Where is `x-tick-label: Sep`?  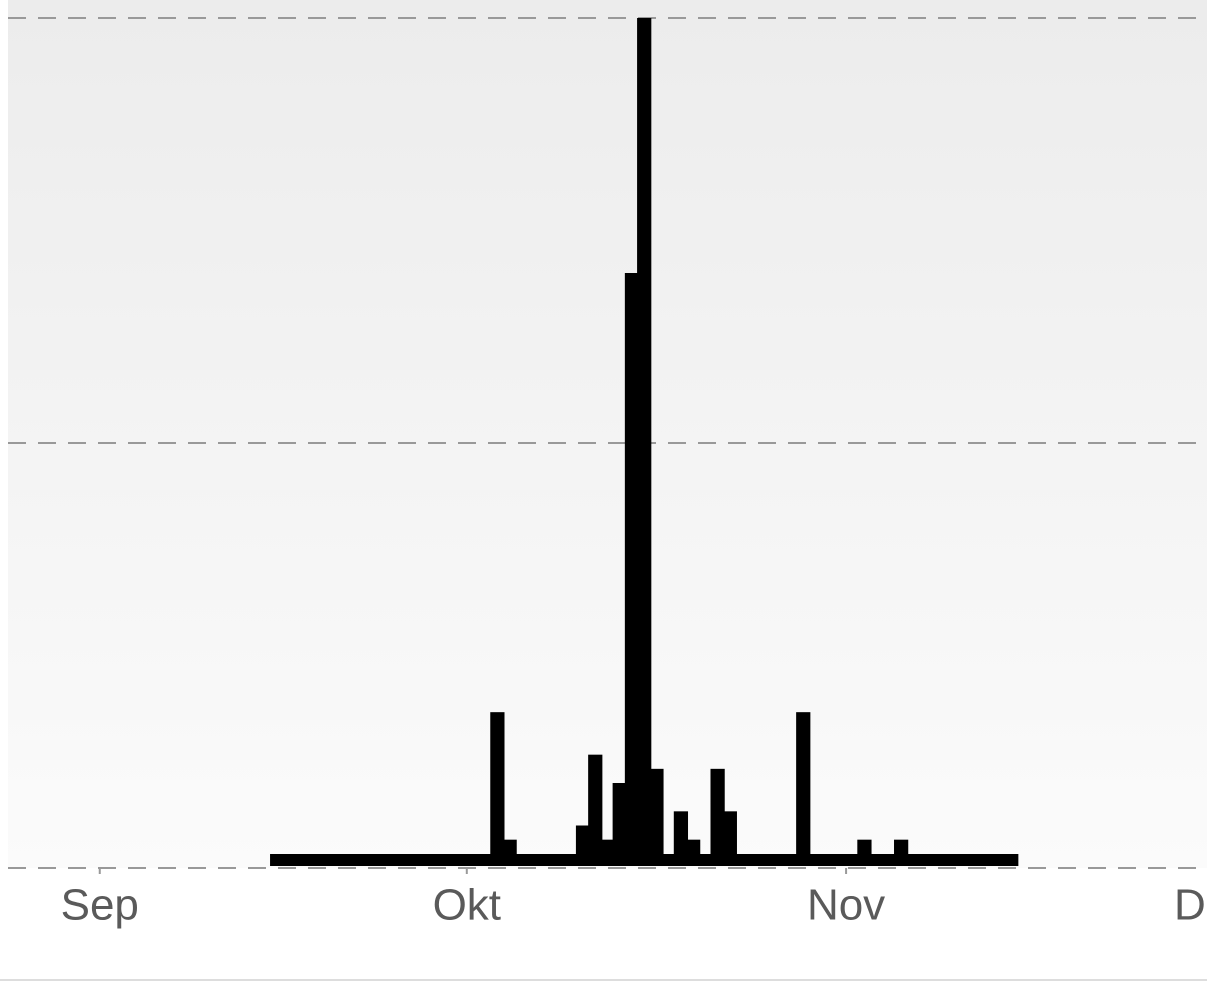 x-tick-label: Sep is located at coordinates (100, 905).